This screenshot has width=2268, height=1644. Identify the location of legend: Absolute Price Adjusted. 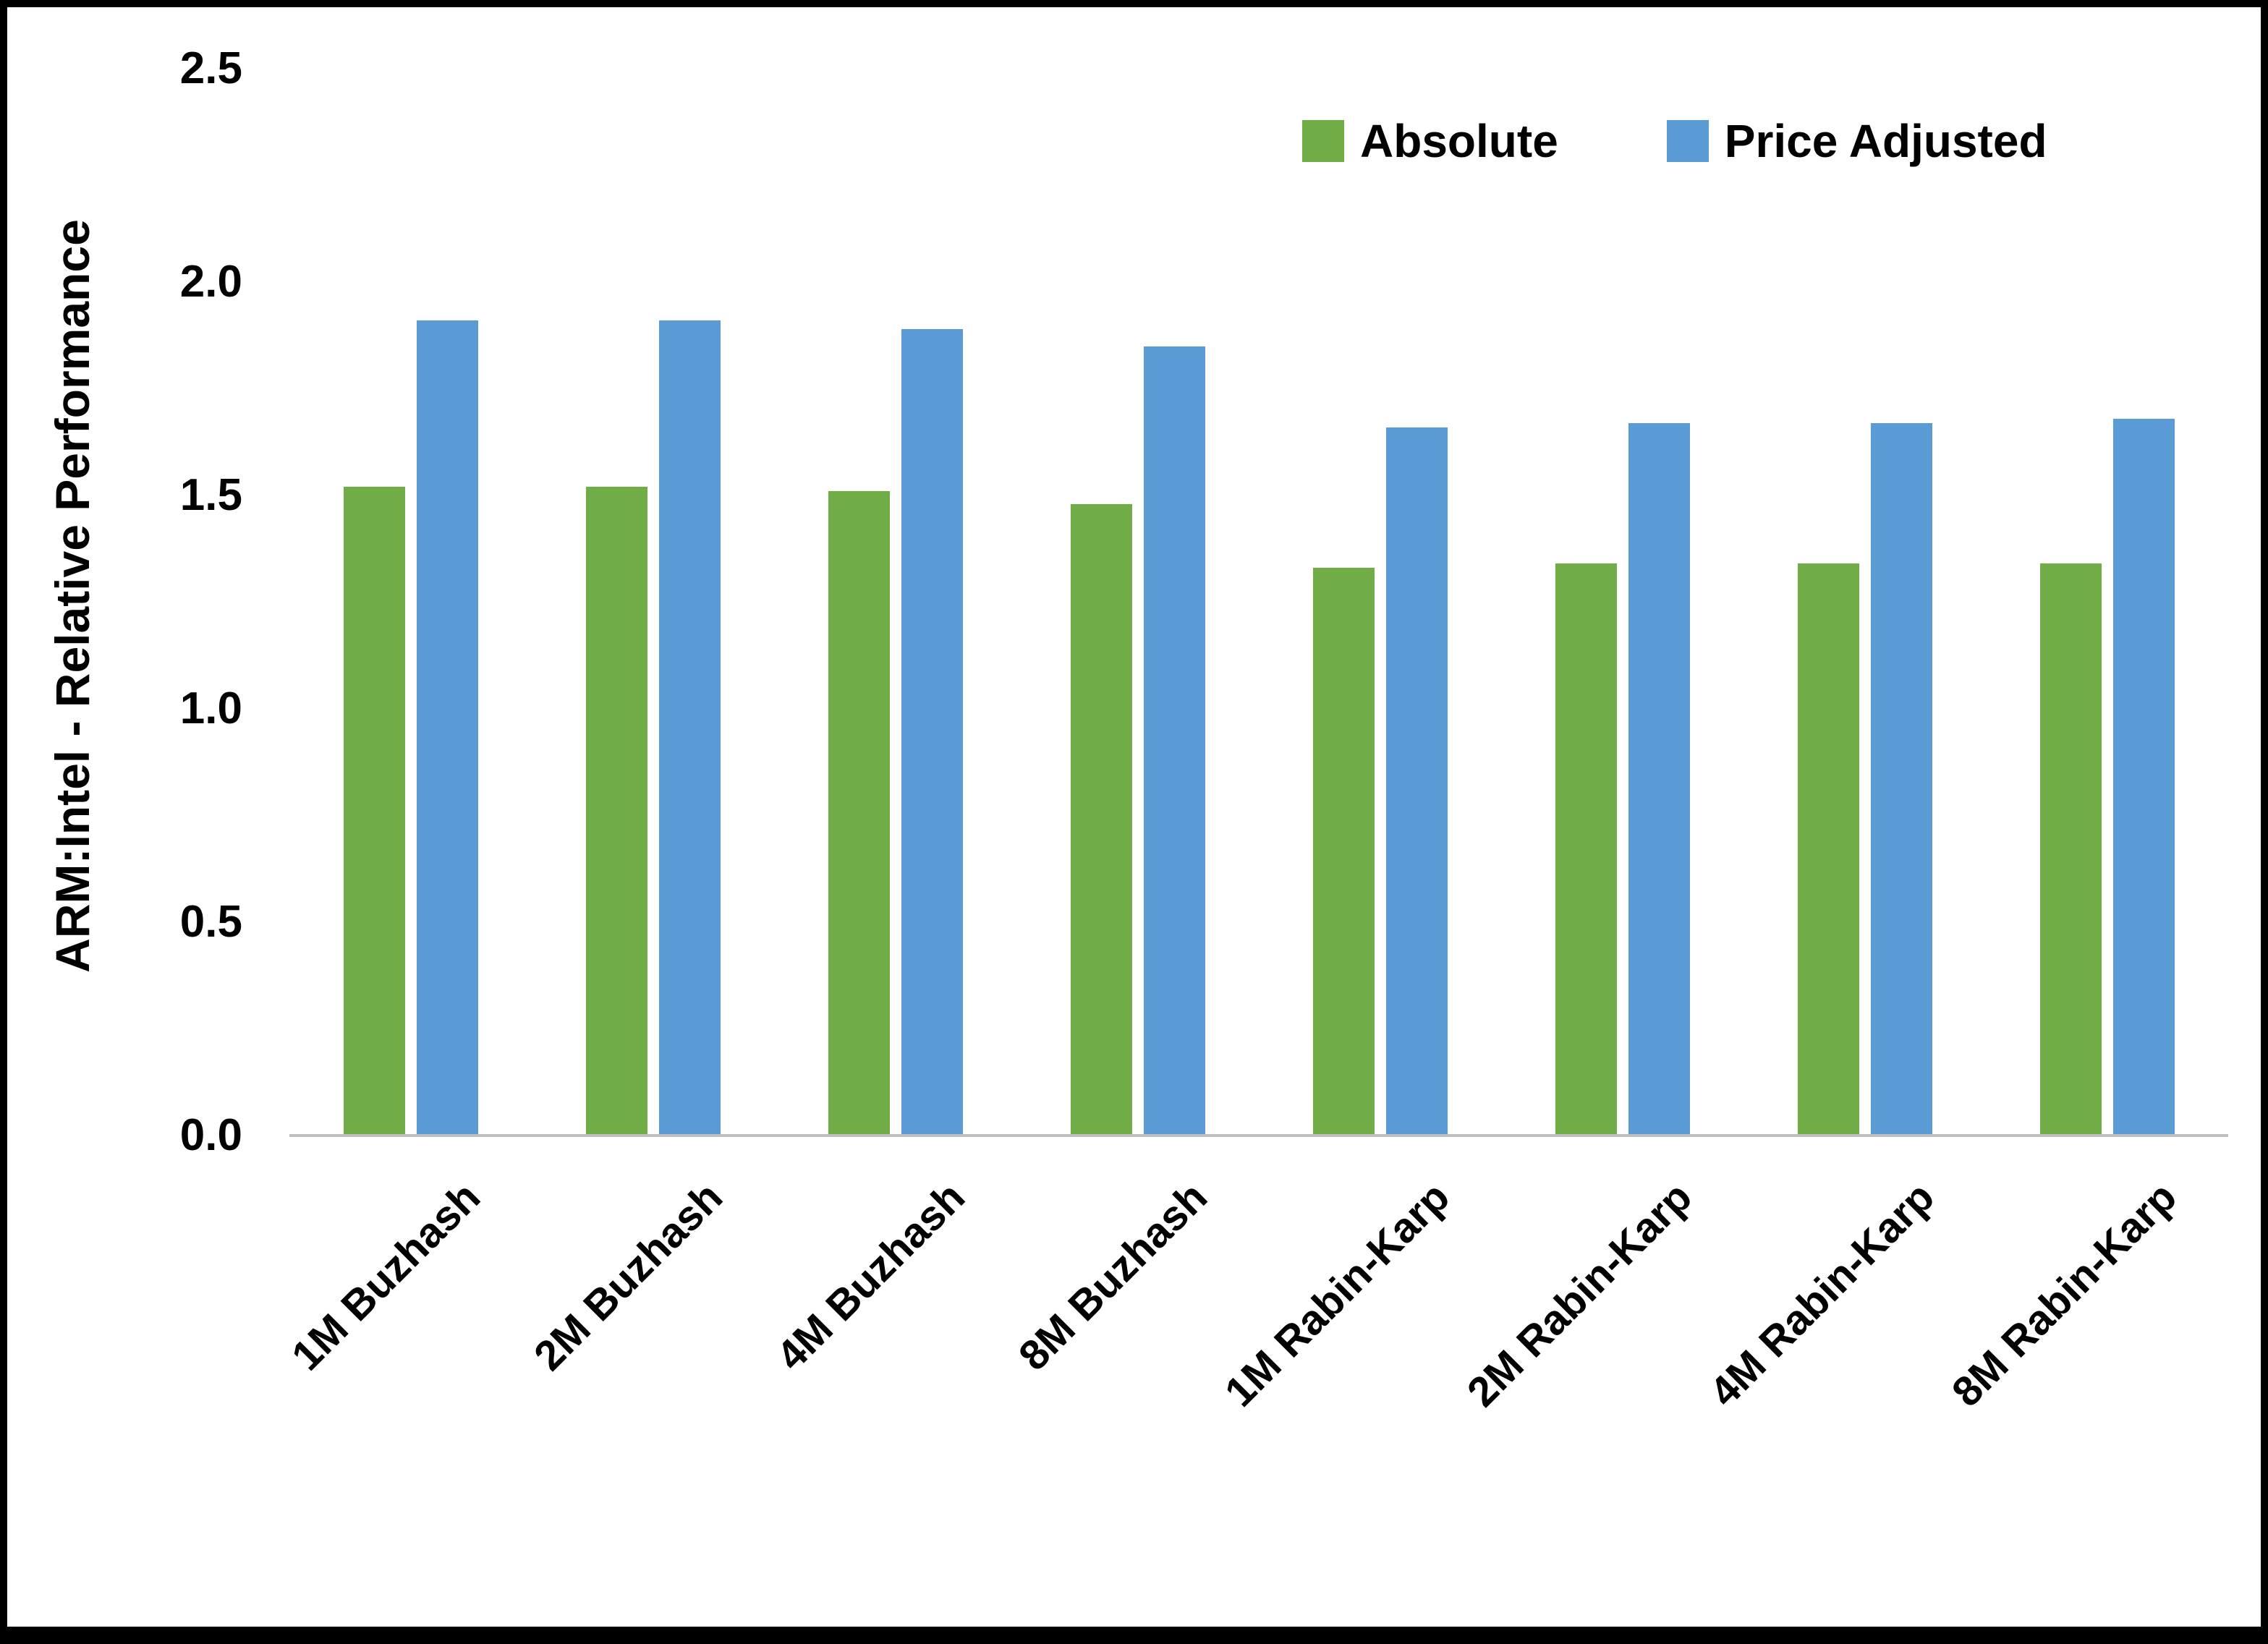
(1674, 141).